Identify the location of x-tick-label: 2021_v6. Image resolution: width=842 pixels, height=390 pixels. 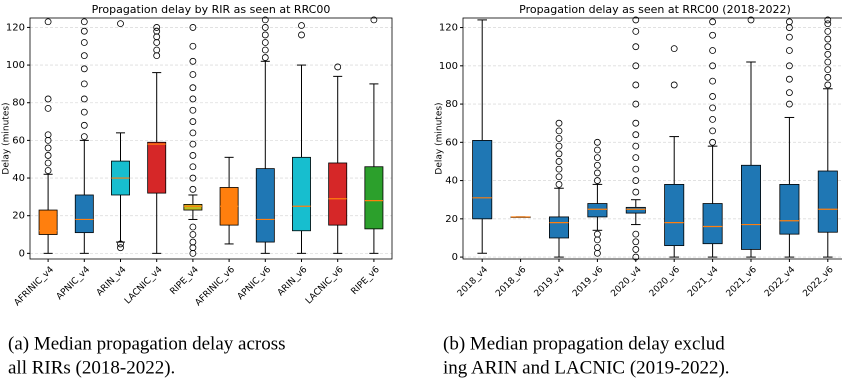
(742, 282).